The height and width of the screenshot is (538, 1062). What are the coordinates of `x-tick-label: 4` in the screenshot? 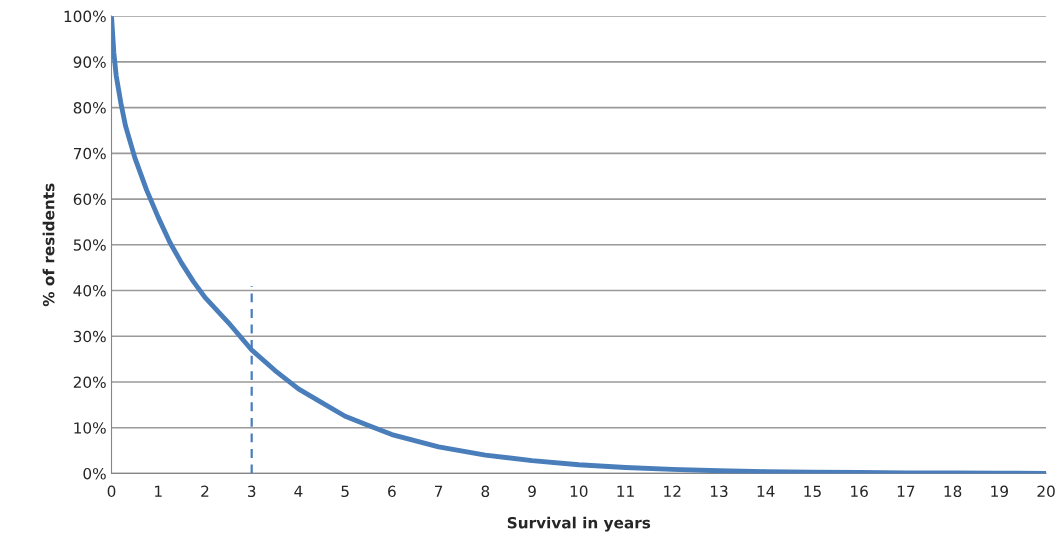 It's located at (298, 491).